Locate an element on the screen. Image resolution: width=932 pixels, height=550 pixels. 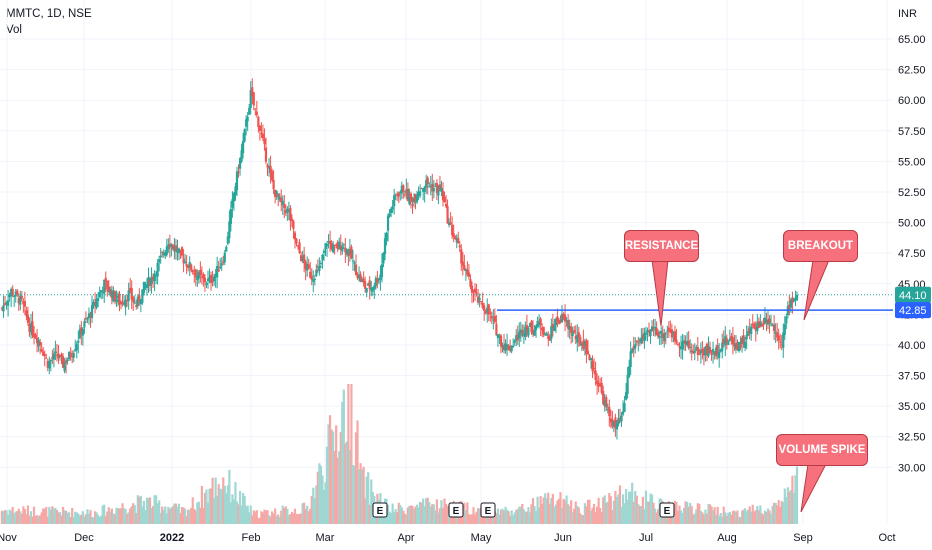
earnings-marker is located at coordinates (456, 510).